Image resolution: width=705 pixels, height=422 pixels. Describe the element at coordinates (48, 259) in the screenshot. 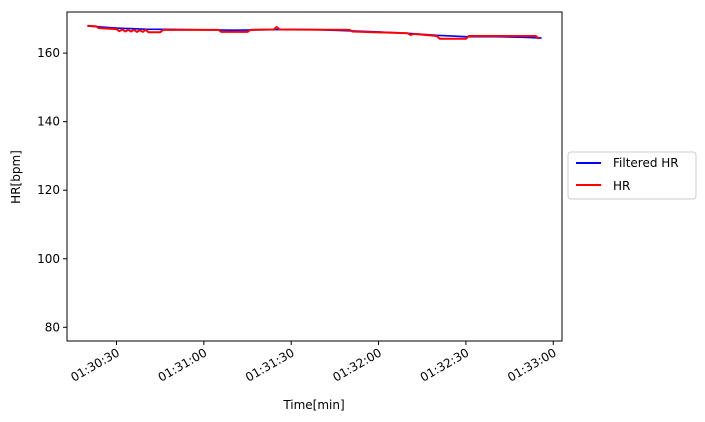

I see `y-tick-label: 100` at that location.